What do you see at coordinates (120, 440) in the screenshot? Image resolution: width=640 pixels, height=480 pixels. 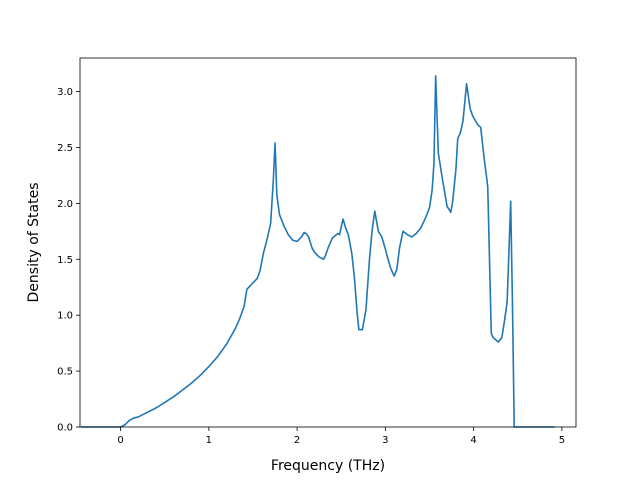 I see `x-tick-label: 0` at bounding box center [120, 440].